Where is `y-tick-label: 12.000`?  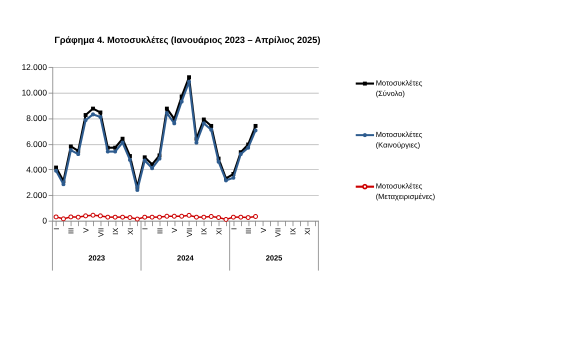 y-tick-label: 12.000 is located at coordinates (35, 67).